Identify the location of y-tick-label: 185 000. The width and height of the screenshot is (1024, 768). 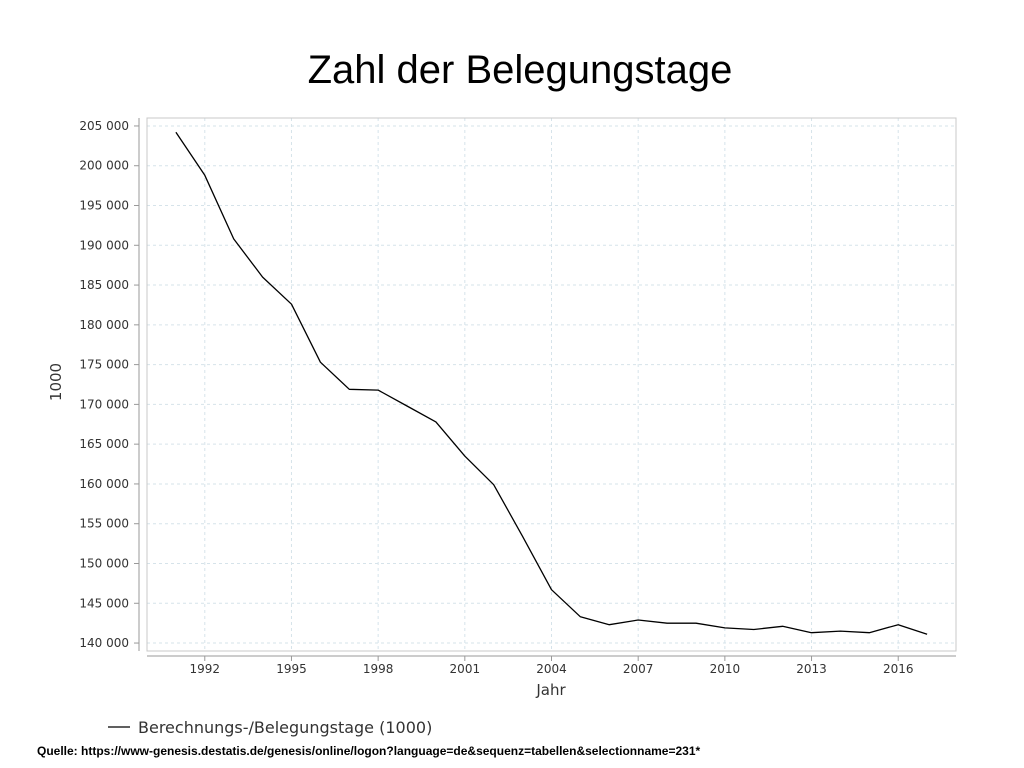
(104, 285).